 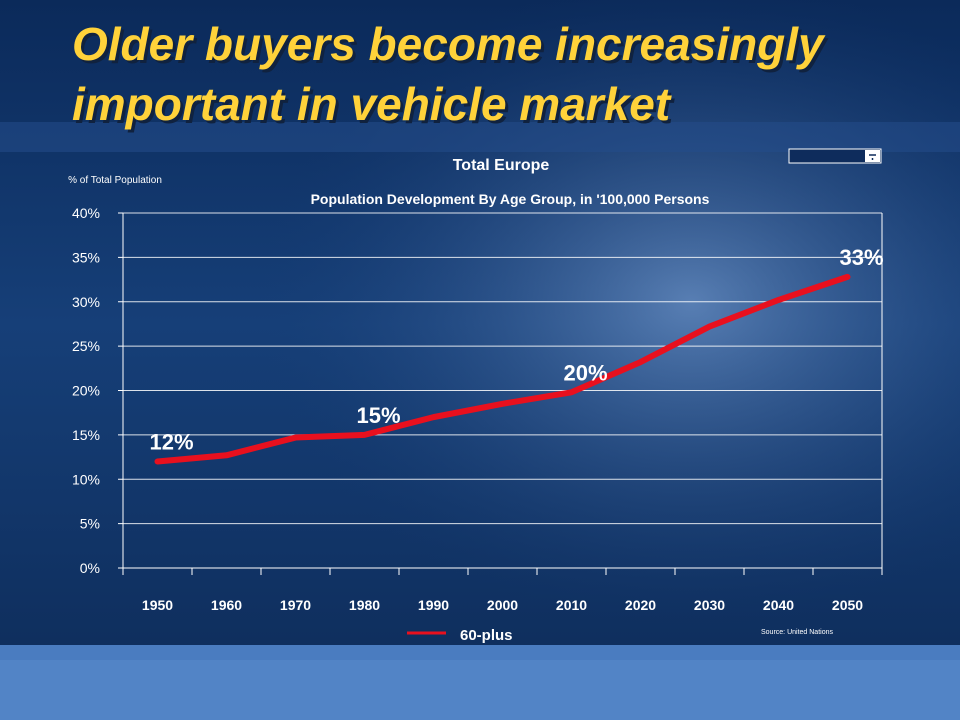 I want to click on x-tick-label: 2040, so click(x=778, y=605).